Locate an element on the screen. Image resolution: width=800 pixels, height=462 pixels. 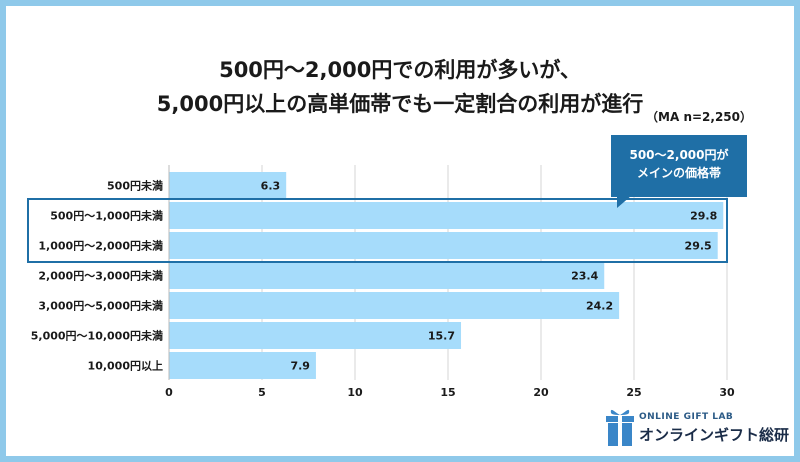
chart-title-line-2: 5,000円以上の高単価帯でも一定割合の利用が進行 is located at coordinates (400, 104).